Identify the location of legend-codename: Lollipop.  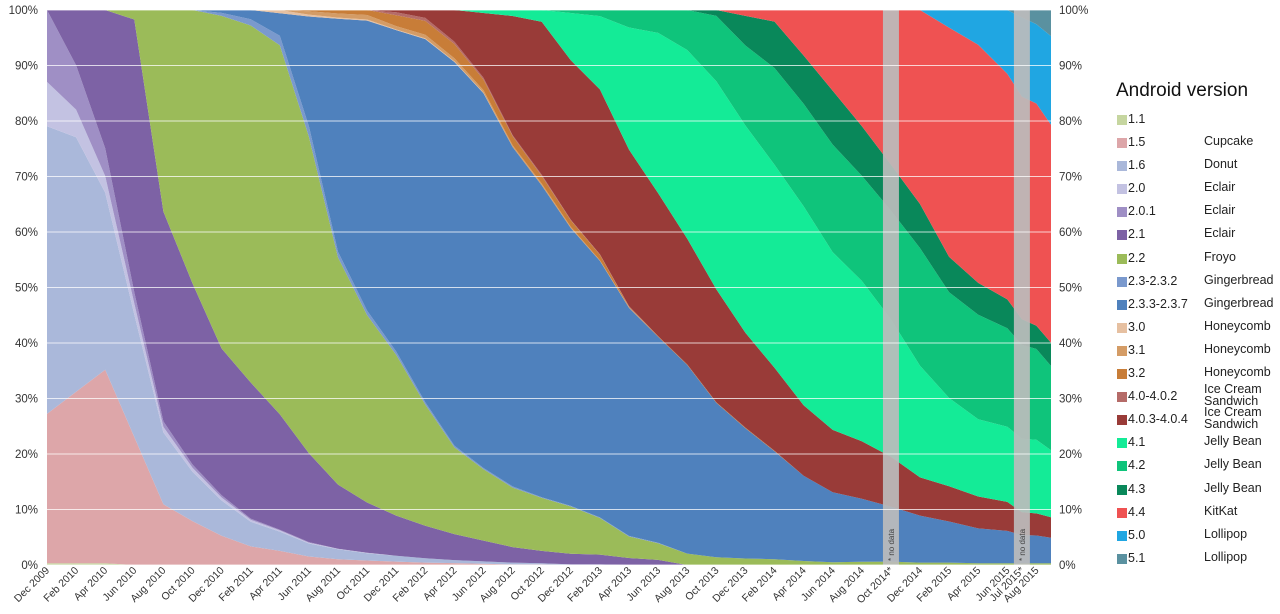
(1226, 533).